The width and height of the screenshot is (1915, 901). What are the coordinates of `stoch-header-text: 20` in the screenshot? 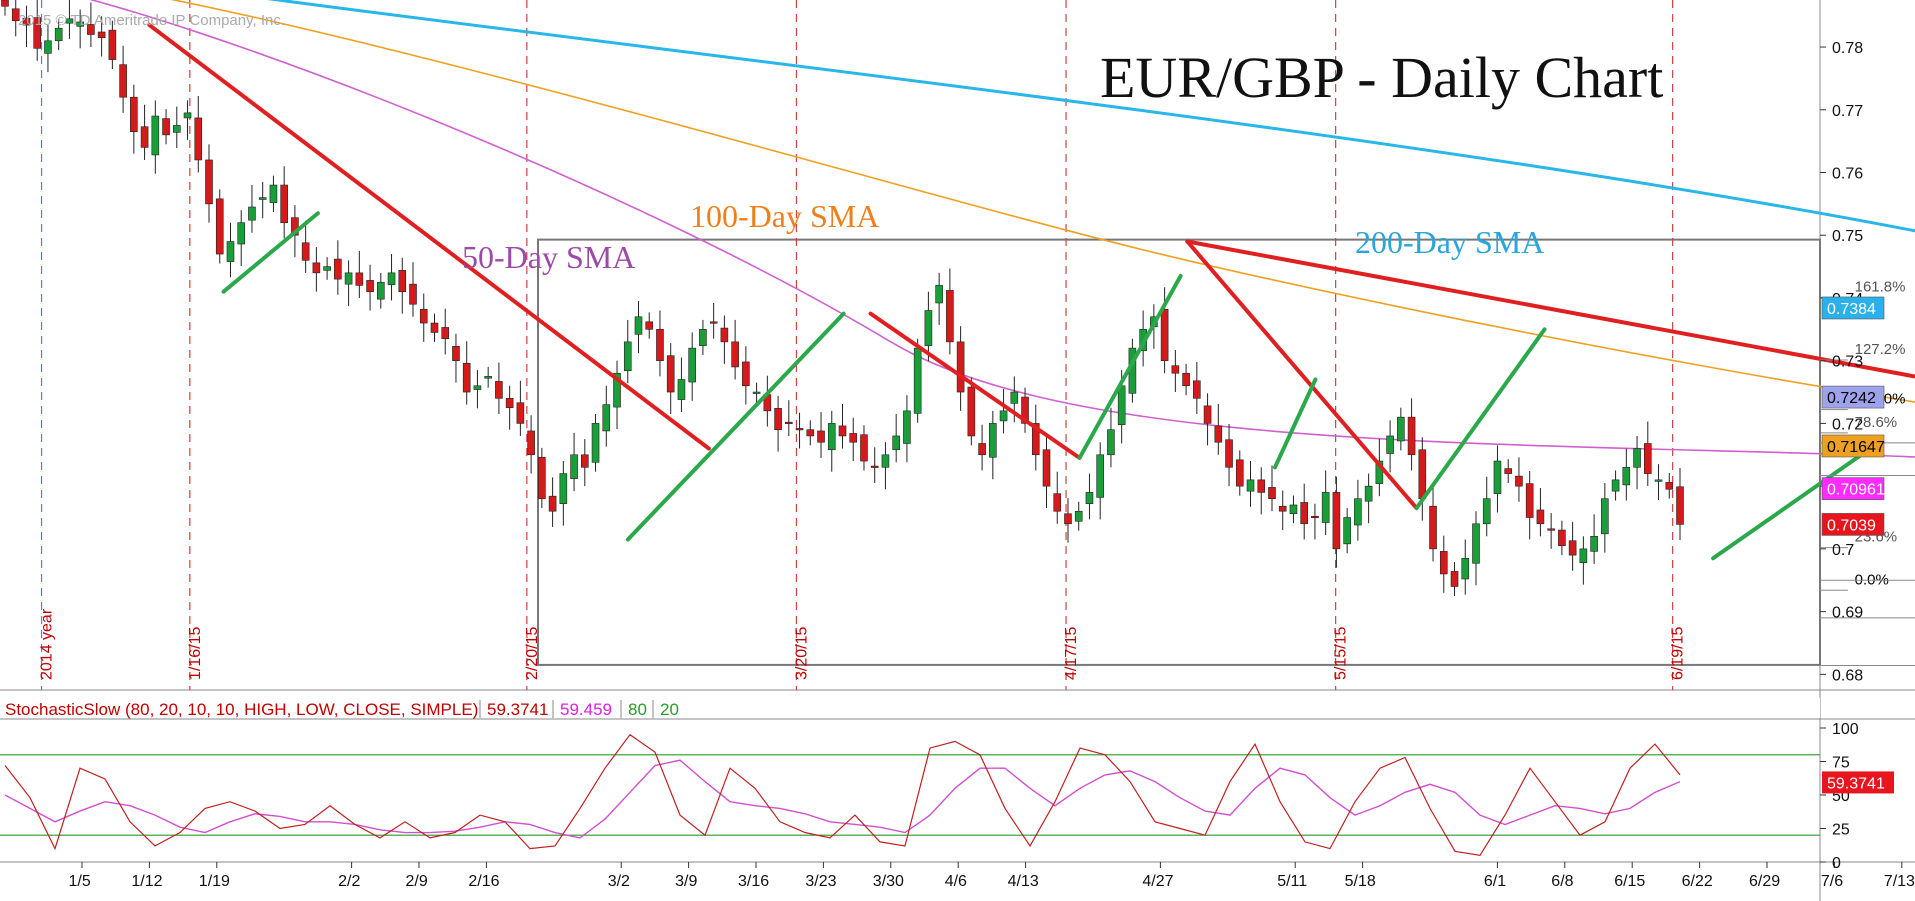 It's located at (669, 709).